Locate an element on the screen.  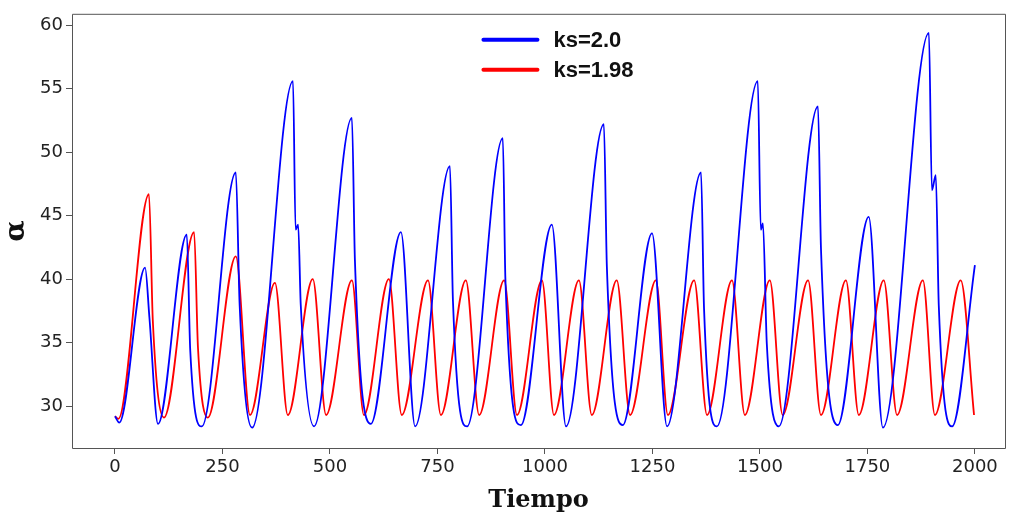
x-tick-label: 1500 is located at coordinates (760, 466).